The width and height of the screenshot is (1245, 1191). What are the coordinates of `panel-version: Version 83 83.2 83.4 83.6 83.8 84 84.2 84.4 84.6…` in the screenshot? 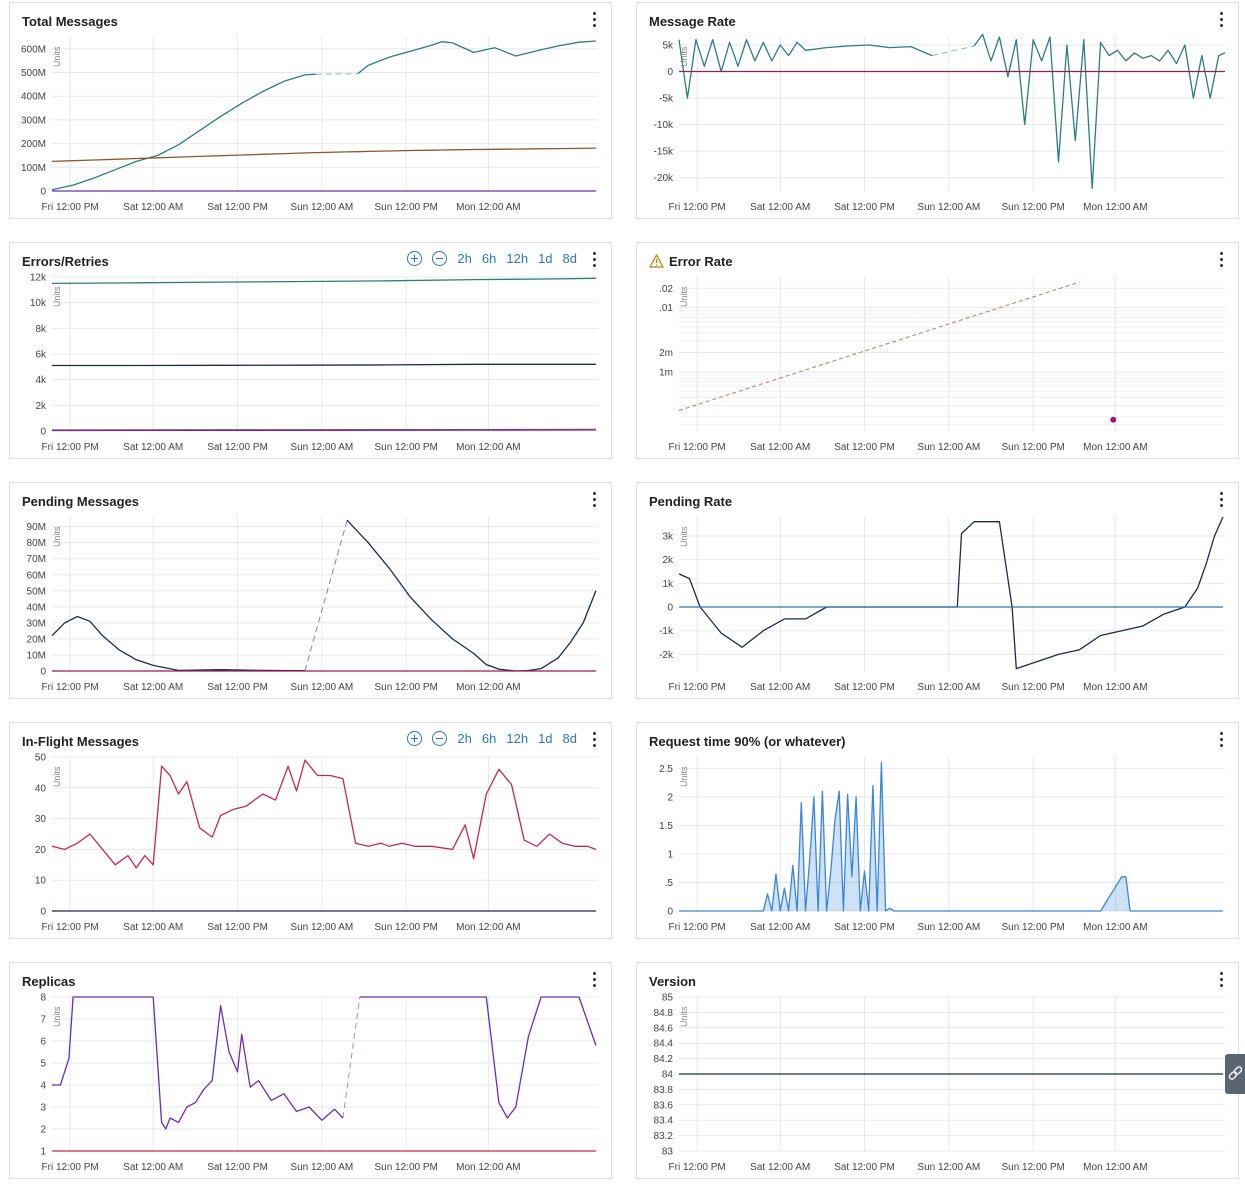 It's located at (937, 1070).